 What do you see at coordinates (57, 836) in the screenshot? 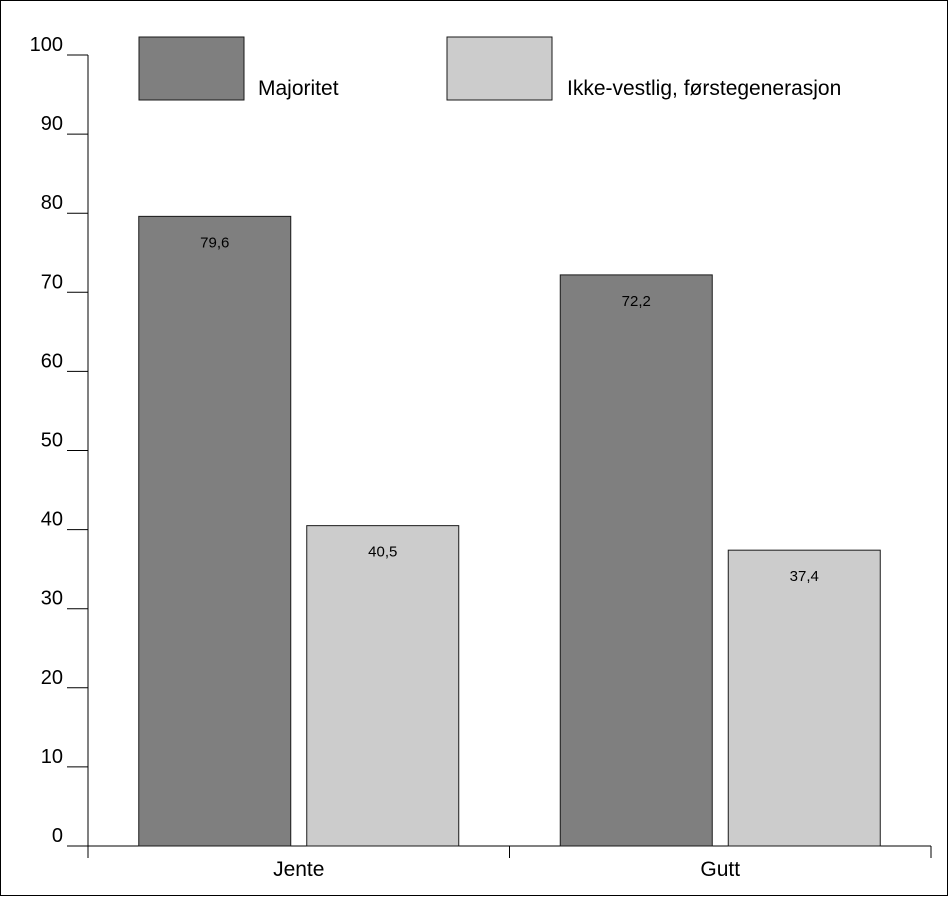
I see `y-tick-label: 0` at bounding box center [57, 836].